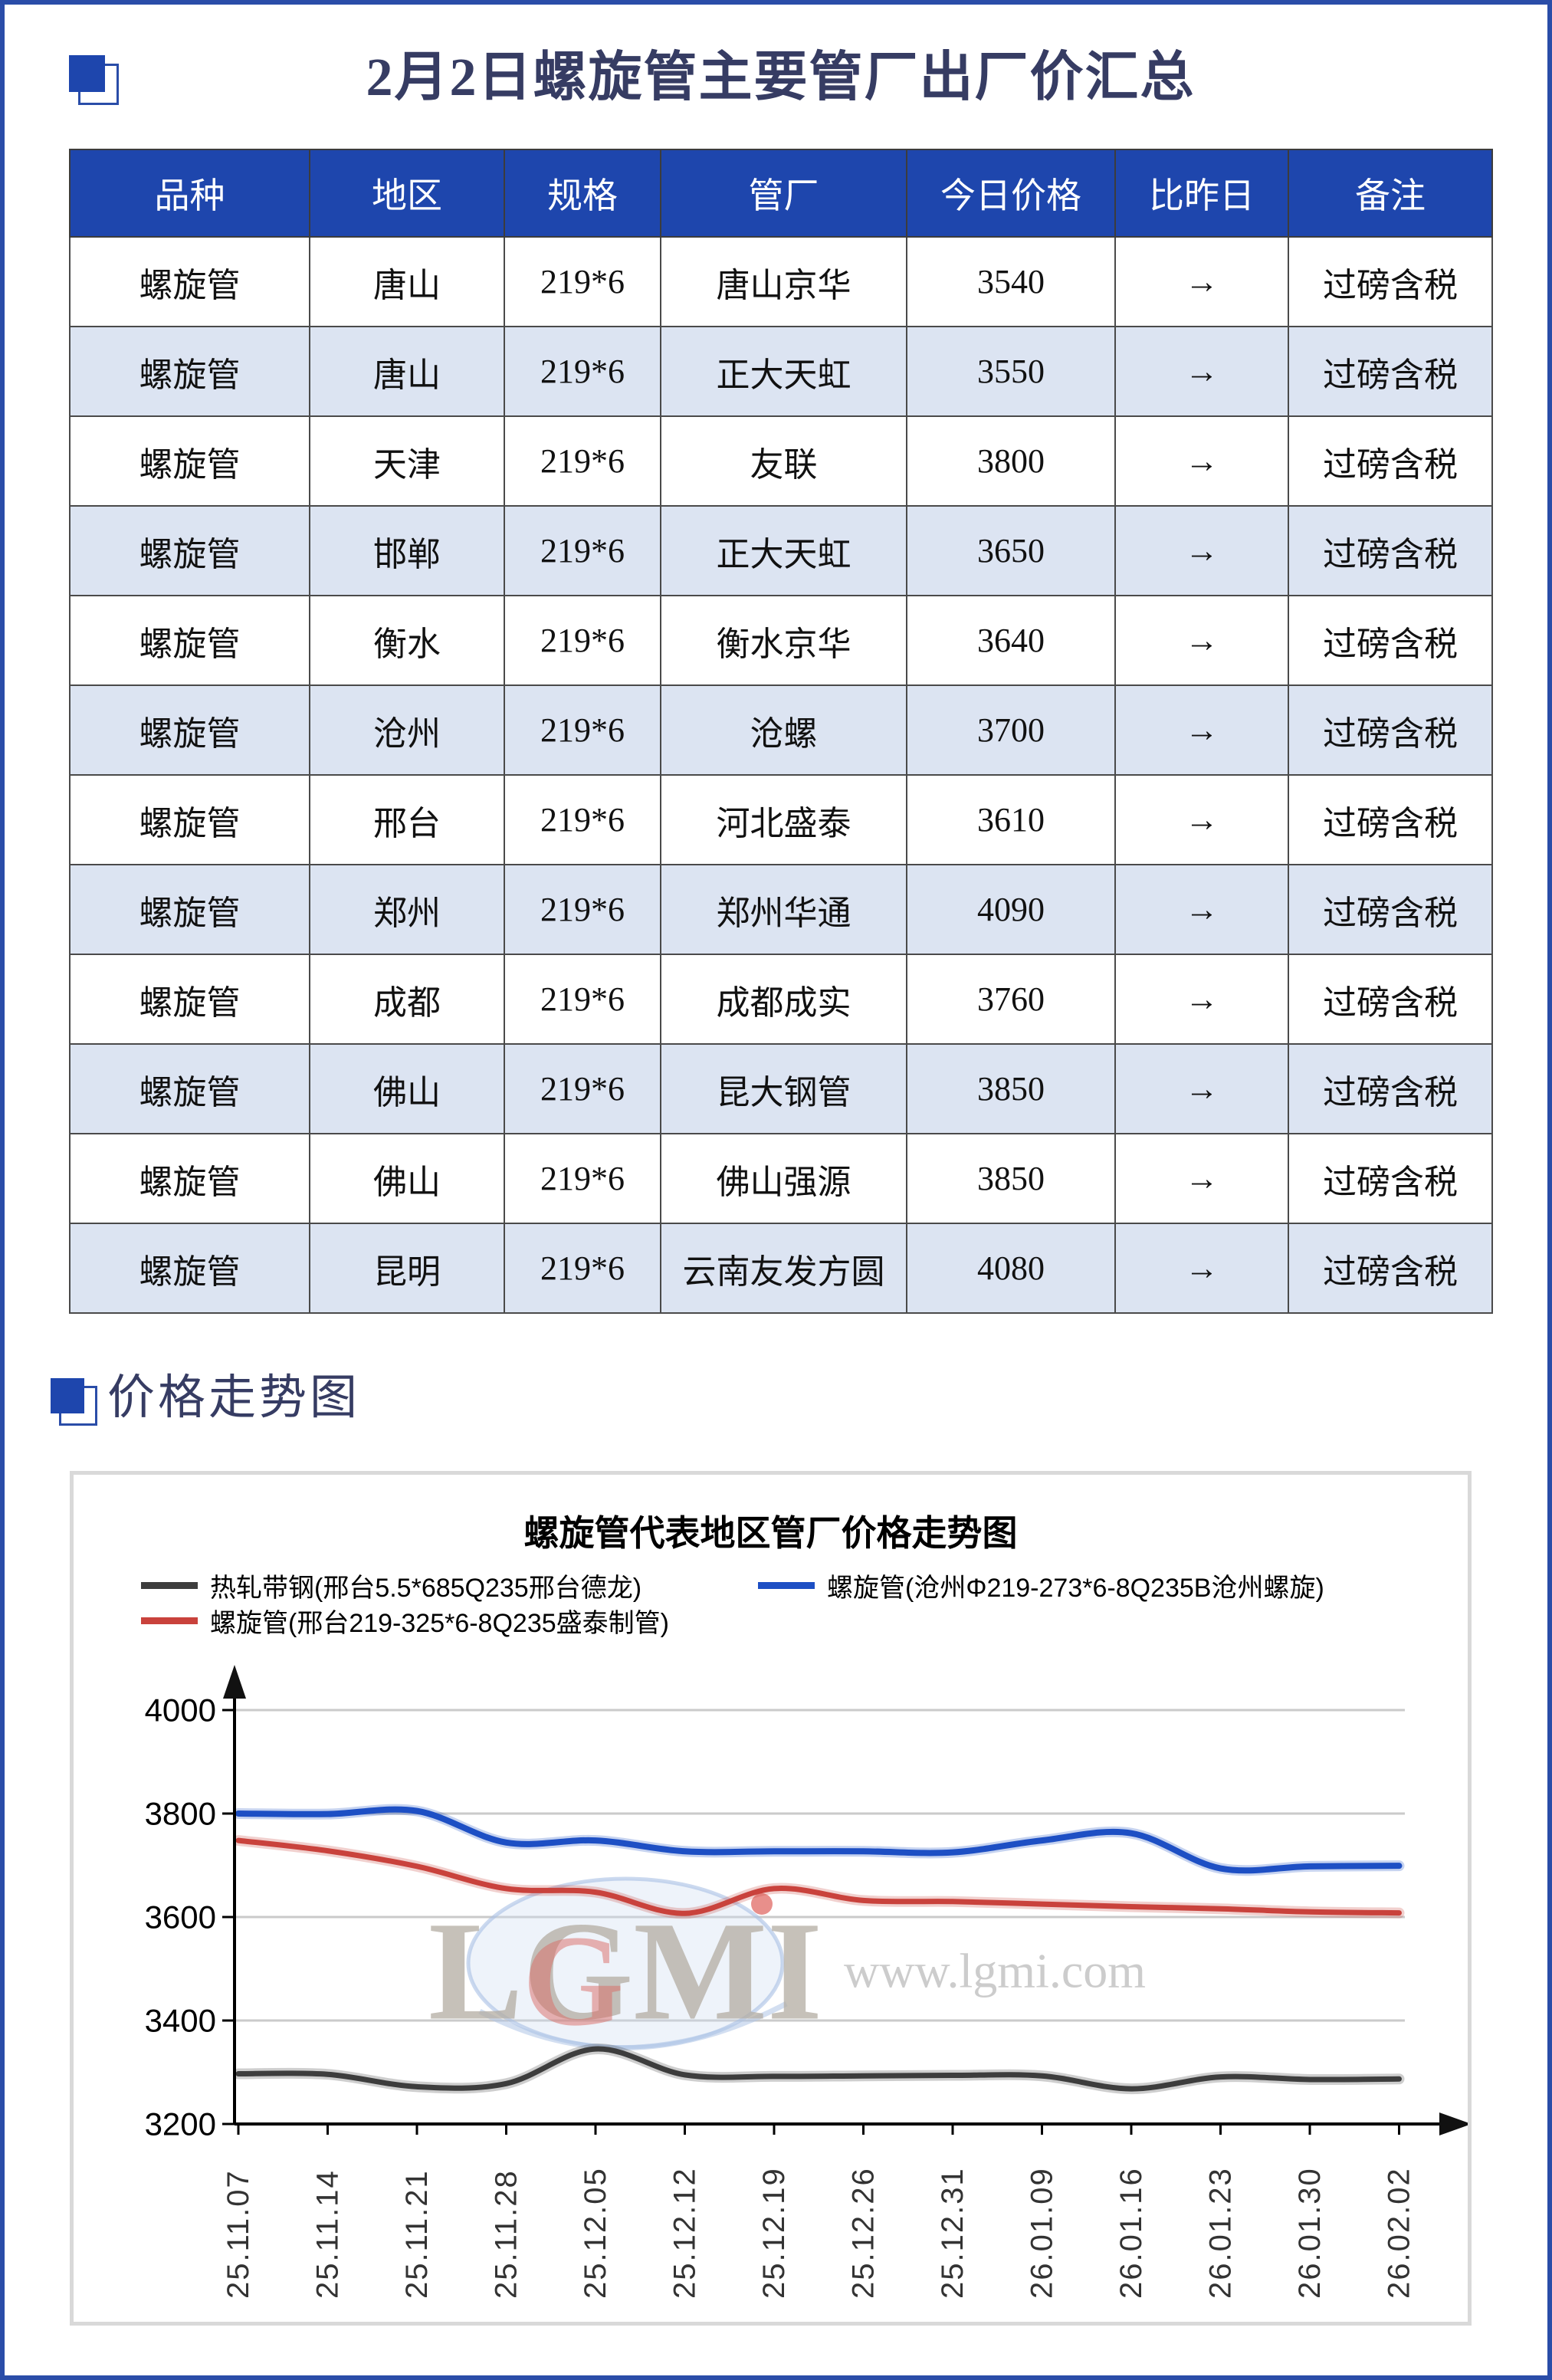  I want to click on y-axis-label: 3200, so click(180, 2124).